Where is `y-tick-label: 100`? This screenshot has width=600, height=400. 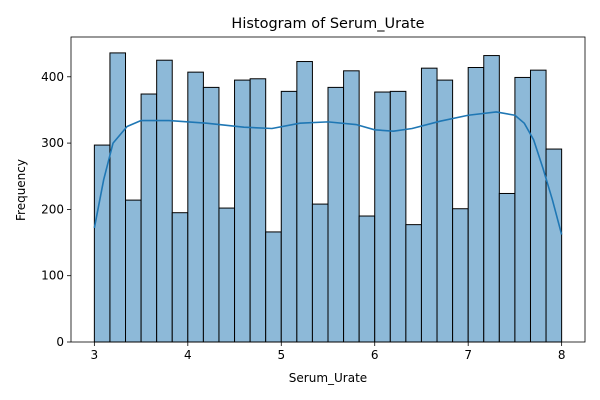
y-tick-label: 100 is located at coordinates (52, 276).